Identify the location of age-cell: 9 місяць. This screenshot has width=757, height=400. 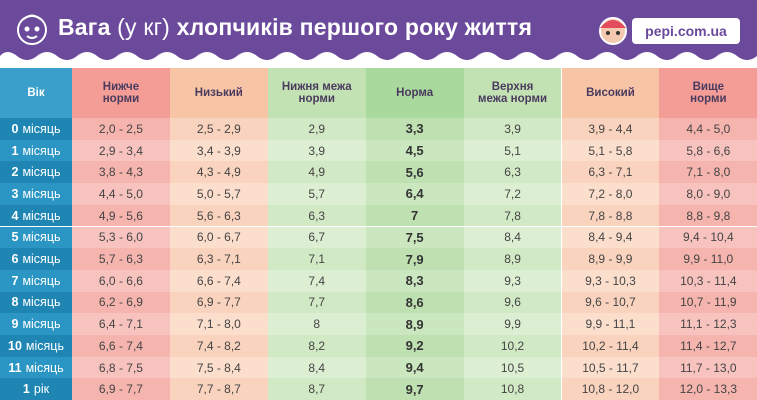
(36, 324).